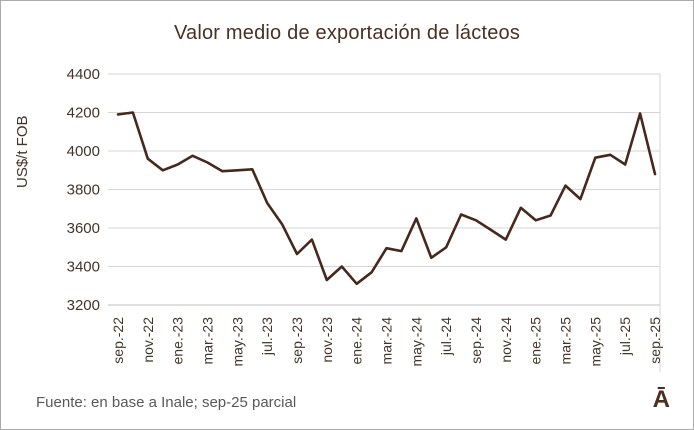  I want to click on x-tick-label: ene.-24, so click(357, 341).